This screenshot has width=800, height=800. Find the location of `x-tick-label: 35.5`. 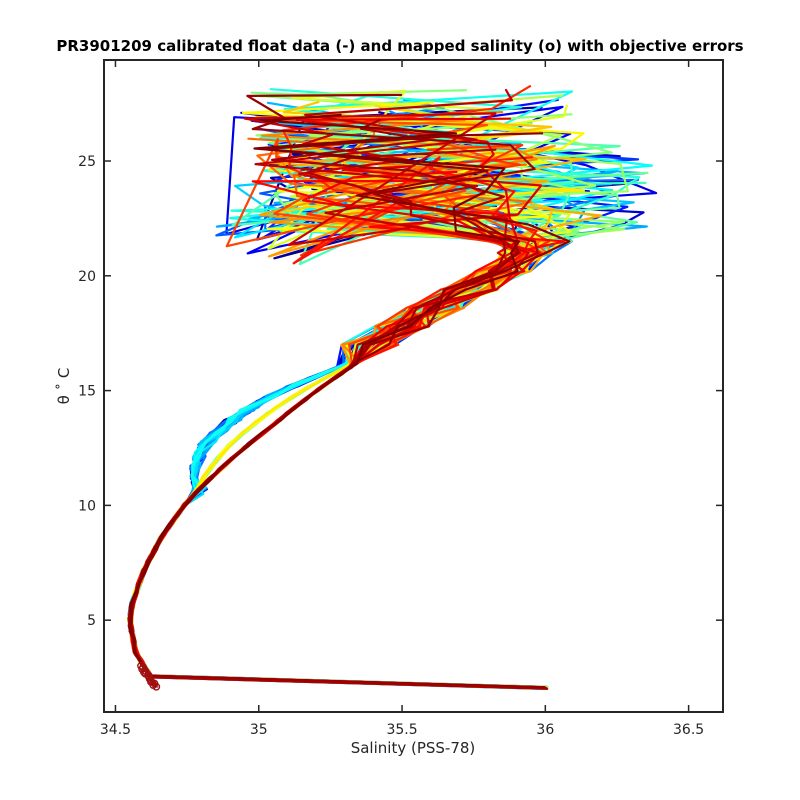

x-tick-label: 35.5 is located at coordinates (401, 730).